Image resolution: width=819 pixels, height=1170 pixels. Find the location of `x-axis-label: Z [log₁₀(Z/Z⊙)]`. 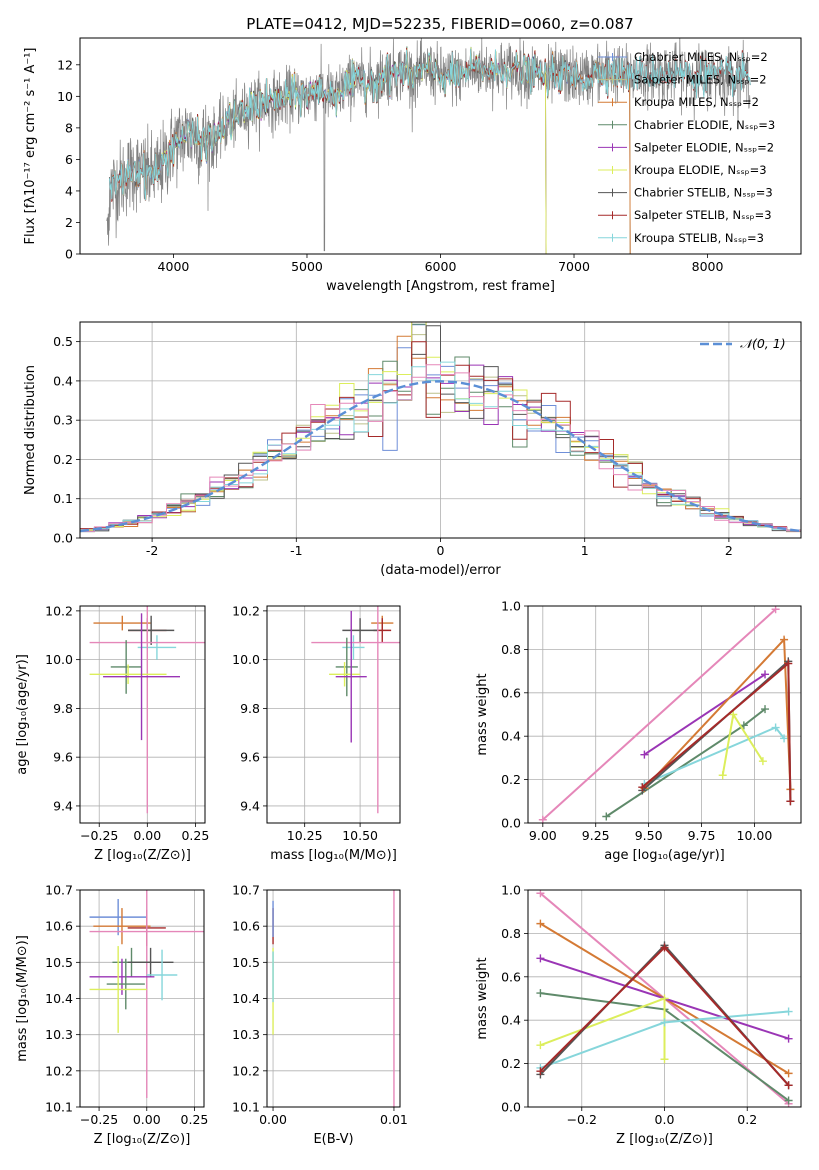

x-axis-label: Z [log₁₀(Z/Z⊙)] is located at coordinates (142, 1139).